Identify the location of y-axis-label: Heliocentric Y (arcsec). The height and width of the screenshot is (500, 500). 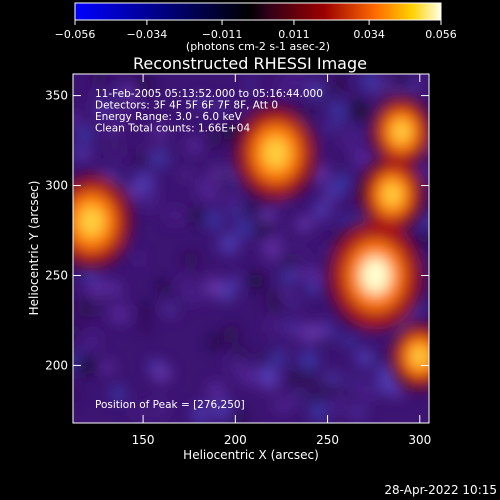
(34, 248).